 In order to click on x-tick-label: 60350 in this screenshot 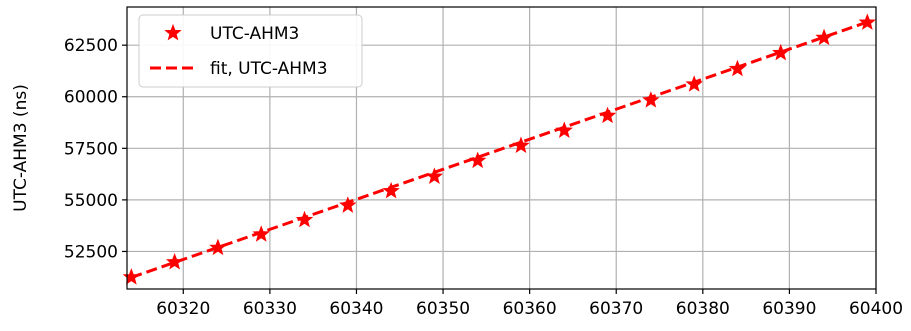, I will do `click(443, 309)`.